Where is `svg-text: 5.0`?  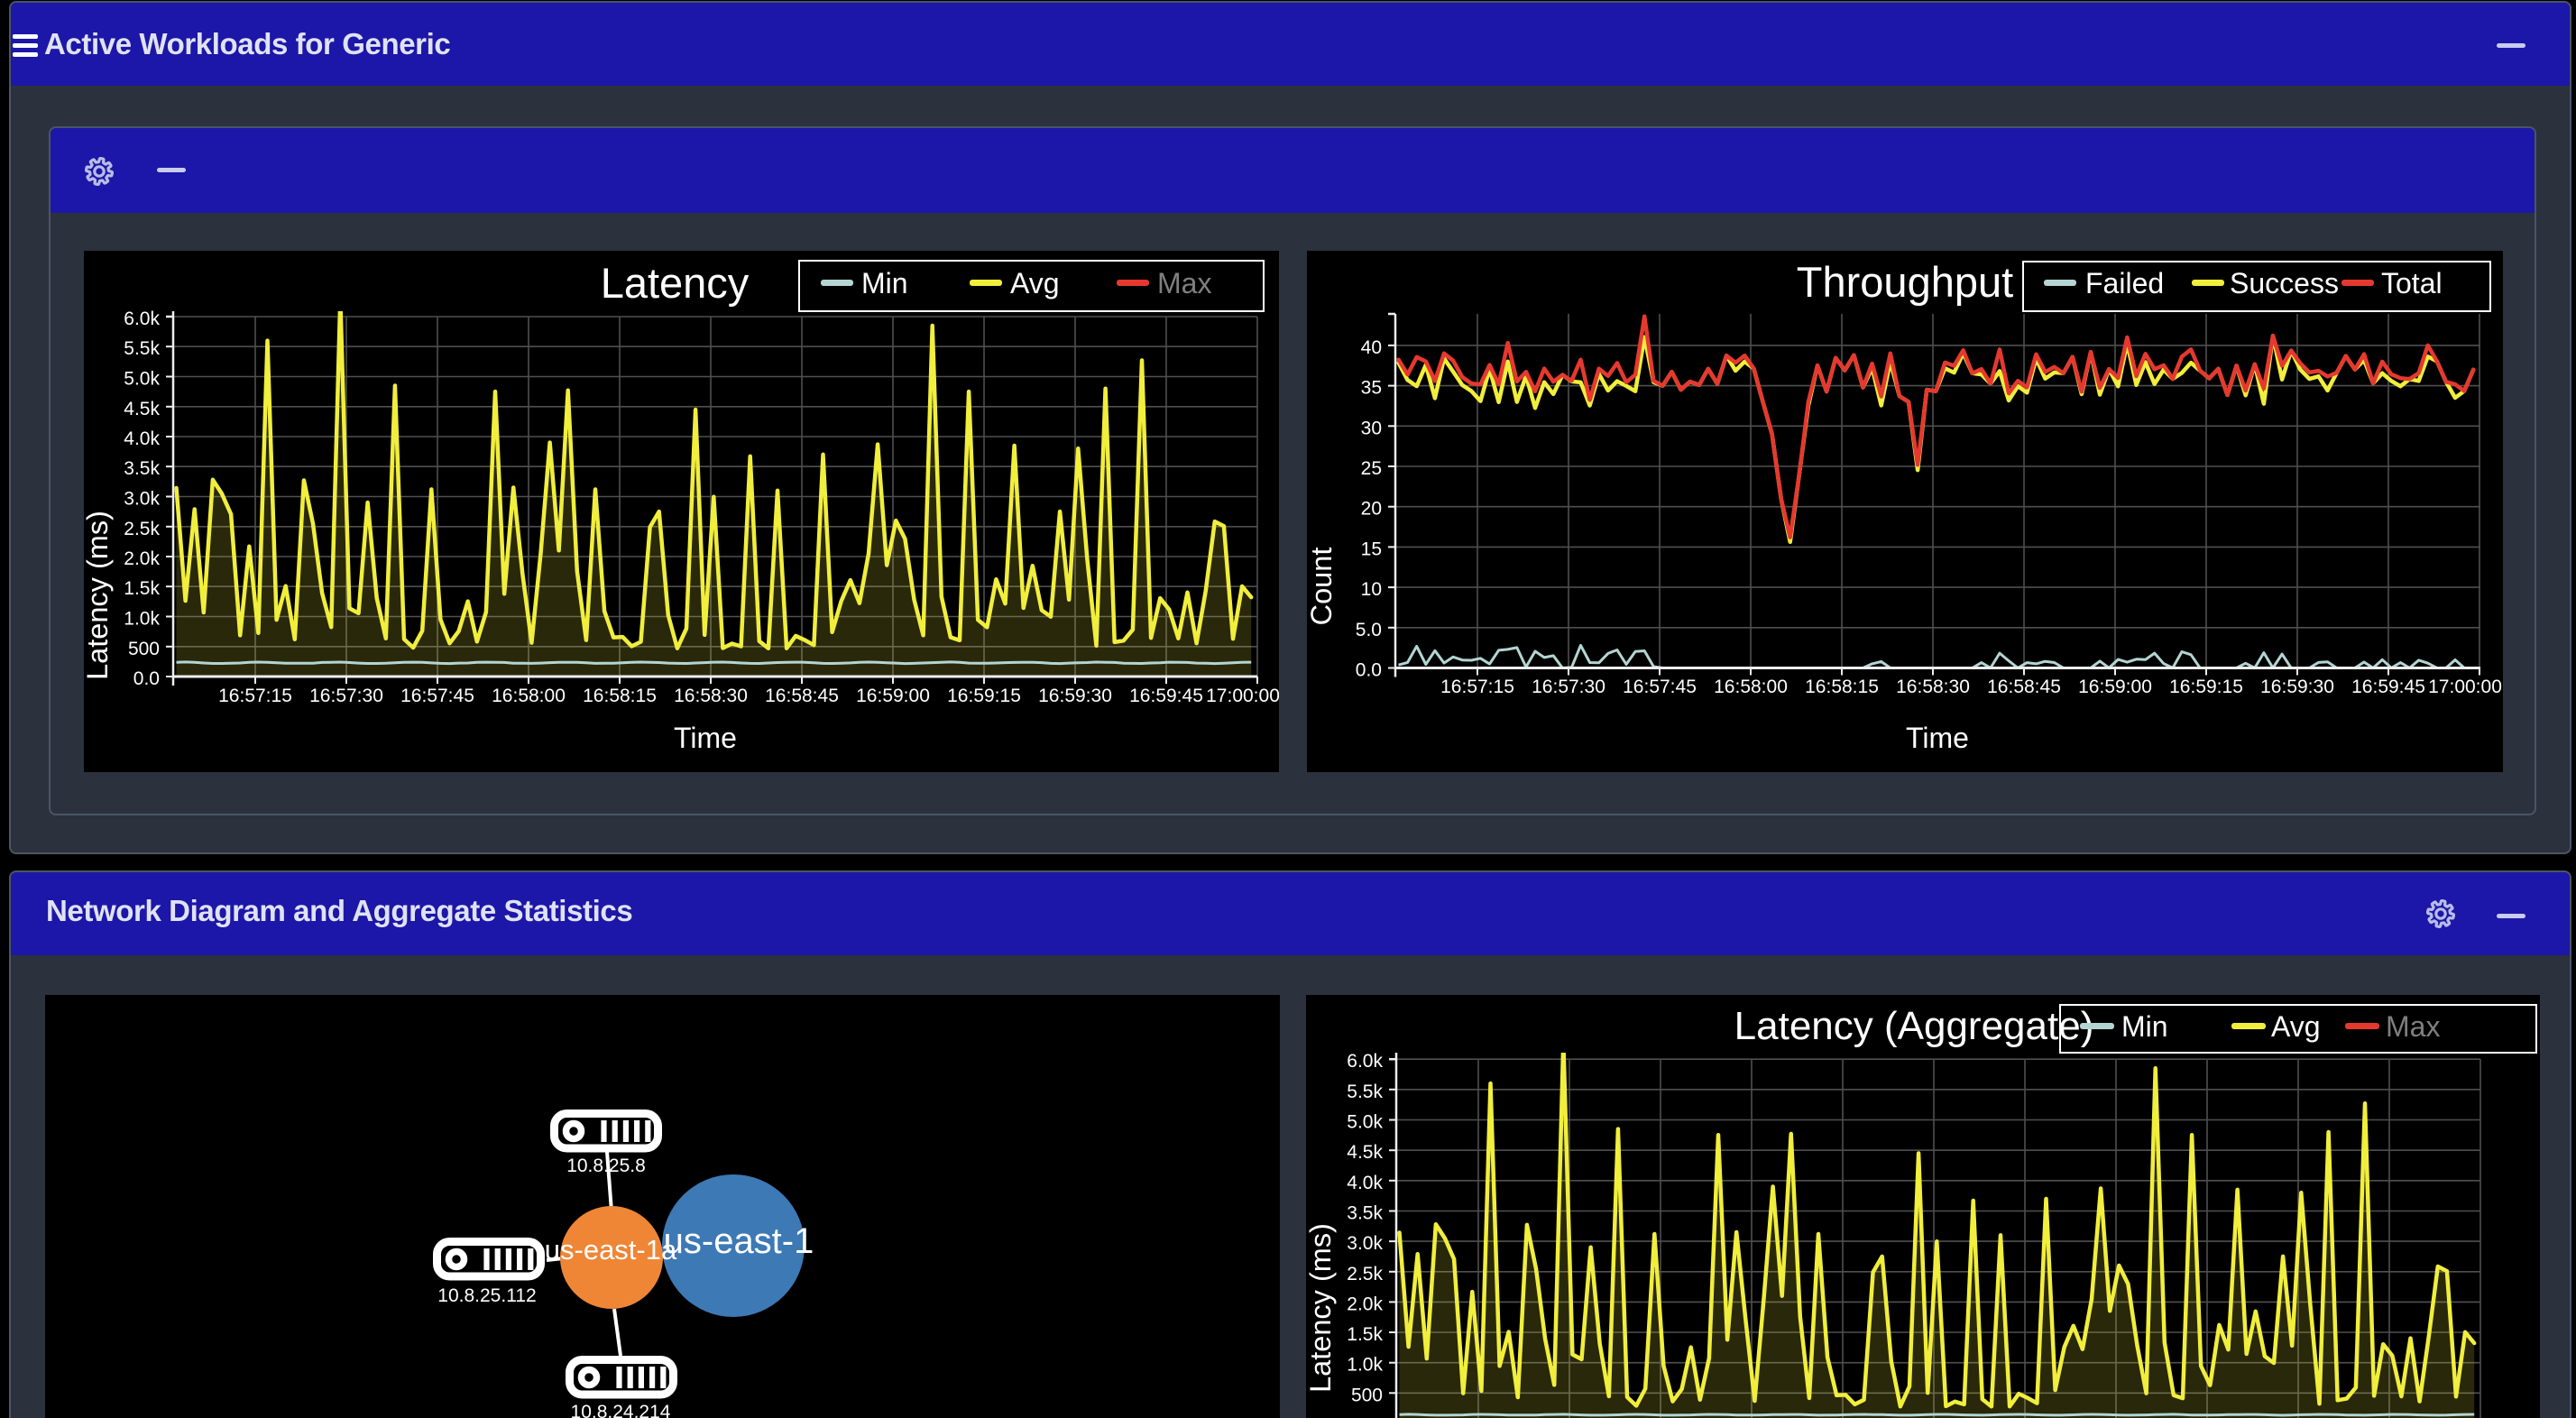 svg-text: 5.0 is located at coordinates (1369, 630).